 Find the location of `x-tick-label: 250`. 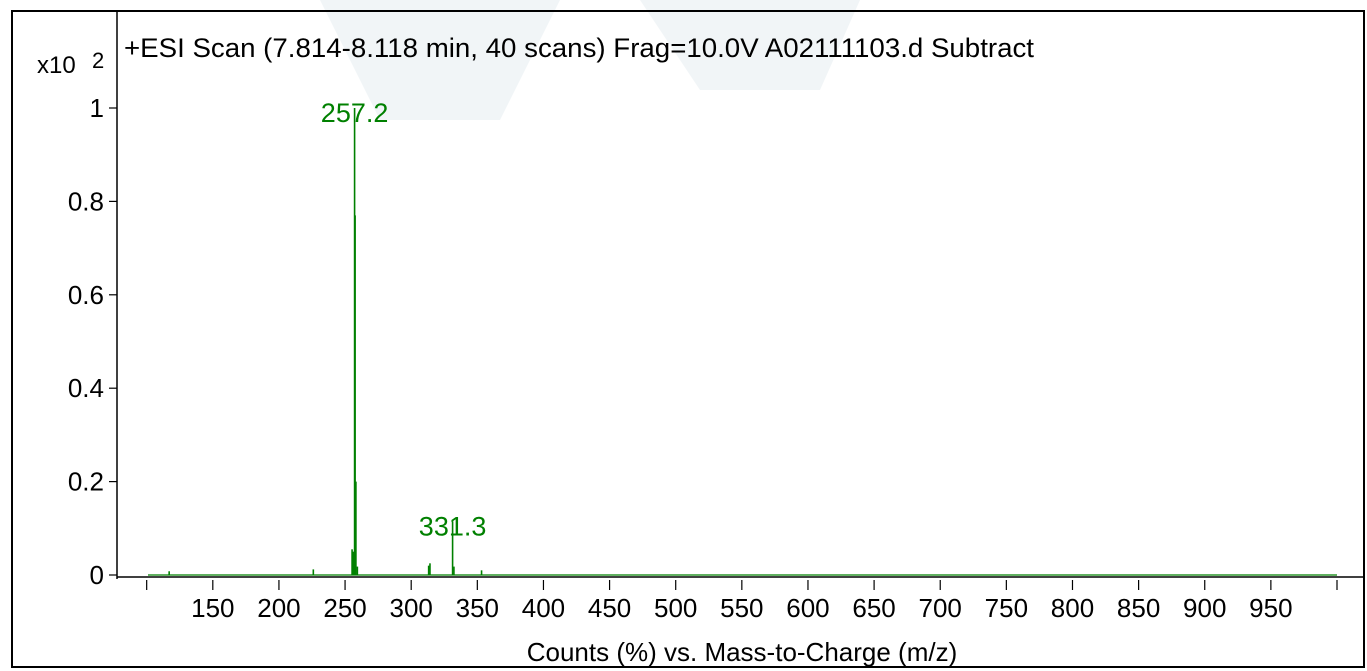

x-tick-label: 250 is located at coordinates (344, 608).